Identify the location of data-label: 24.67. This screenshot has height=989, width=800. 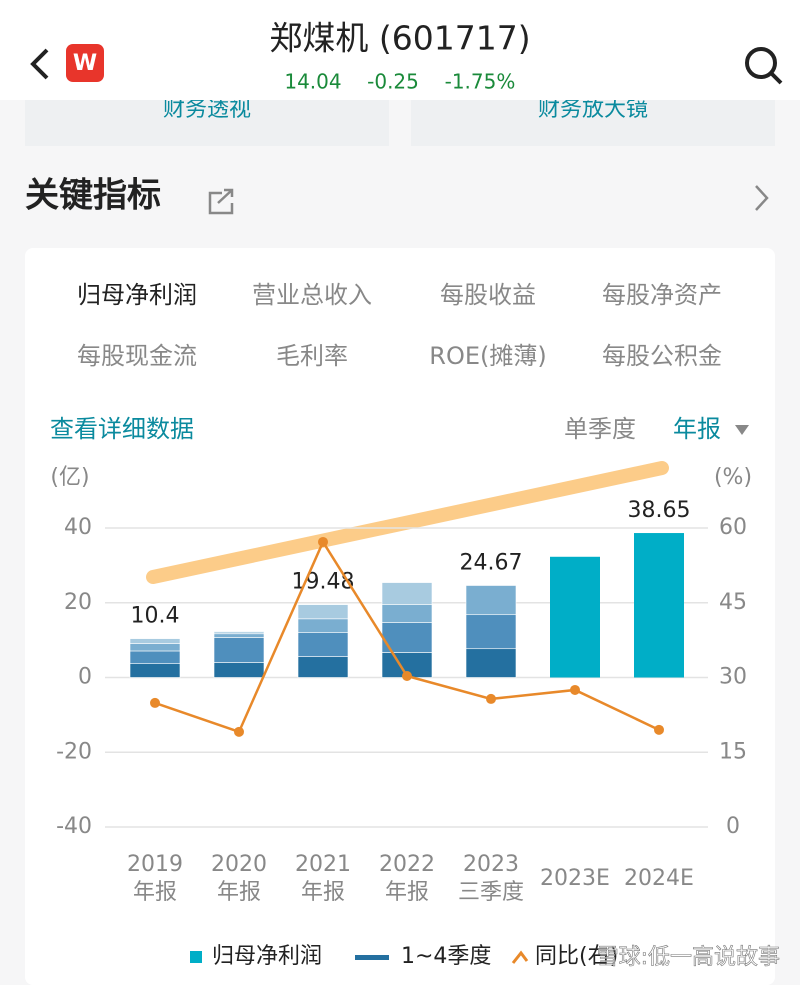
(491, 562).